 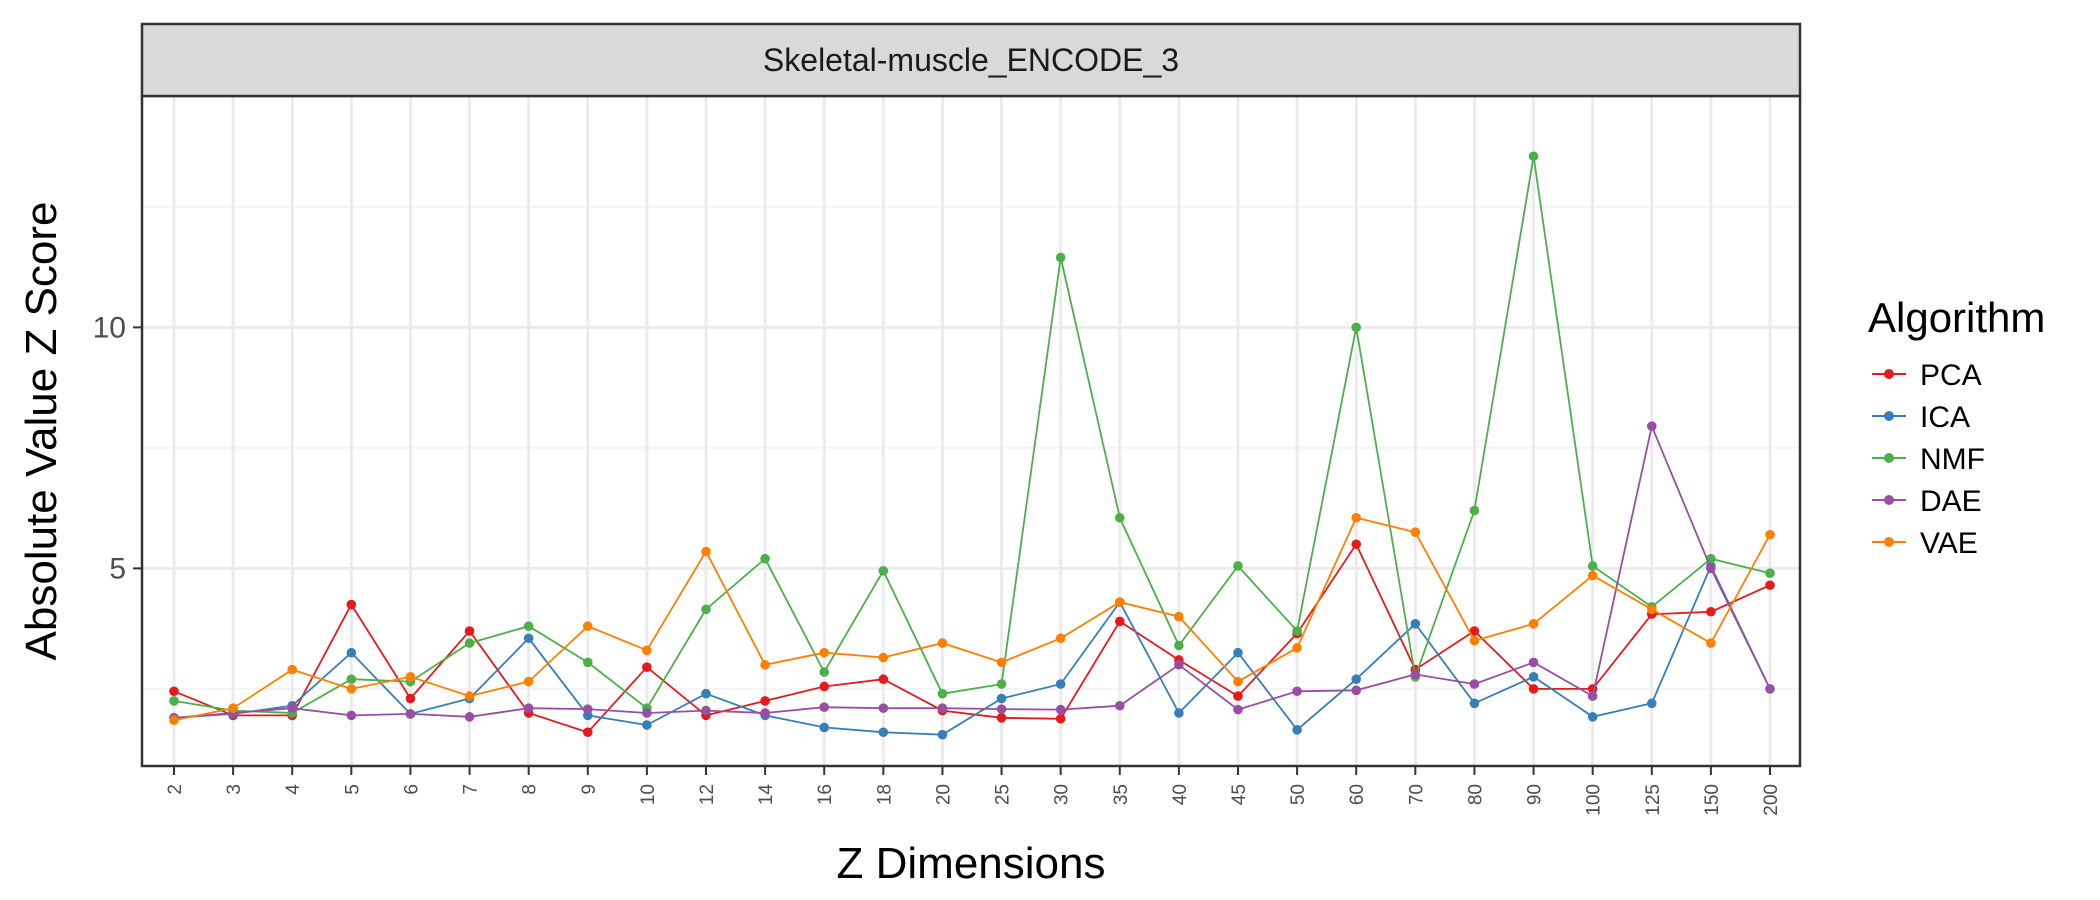 What do you see at coordinates (766, 795) in the screenshot?
I see `x-tick-label: 14` at bounding box center [766, 795].